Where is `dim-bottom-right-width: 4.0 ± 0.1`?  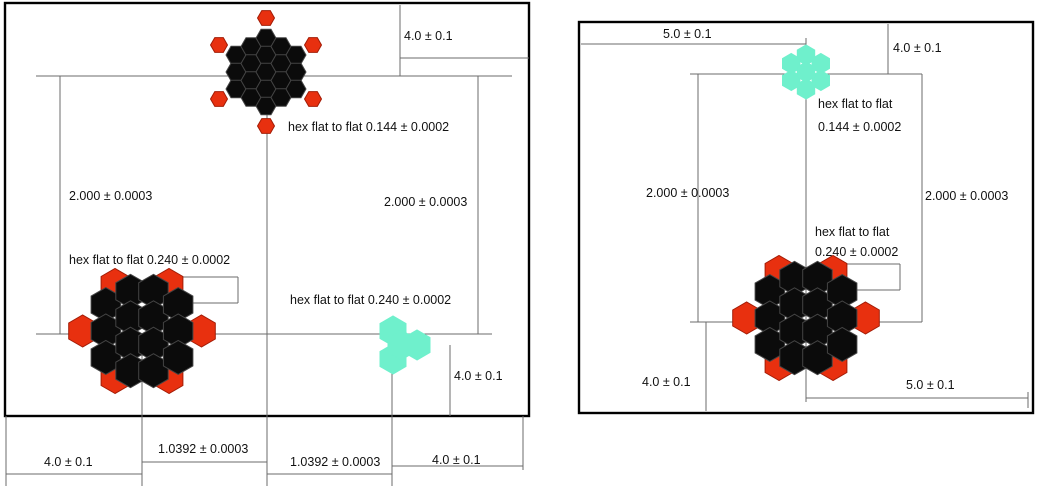 dim-bottom-right-width: 4.0 ± 0.1 is located at coordinates (456, 460).